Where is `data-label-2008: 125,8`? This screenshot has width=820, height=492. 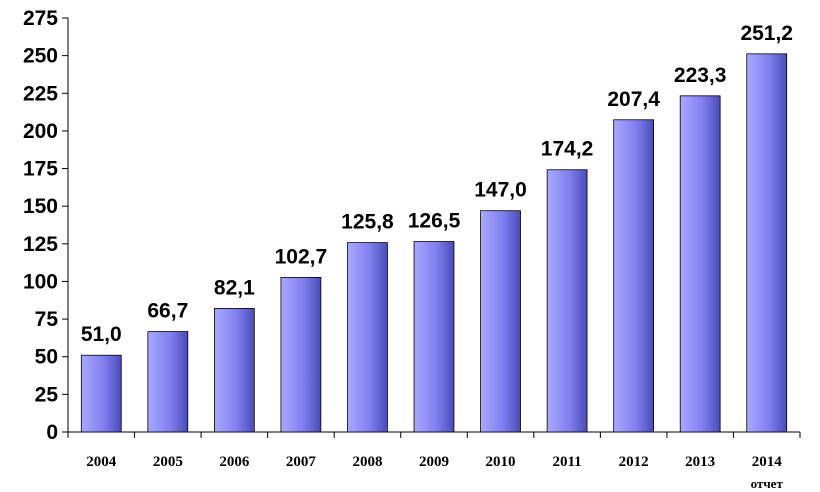
data-label-2008: 125,8 is located at coordinates (367, 222).